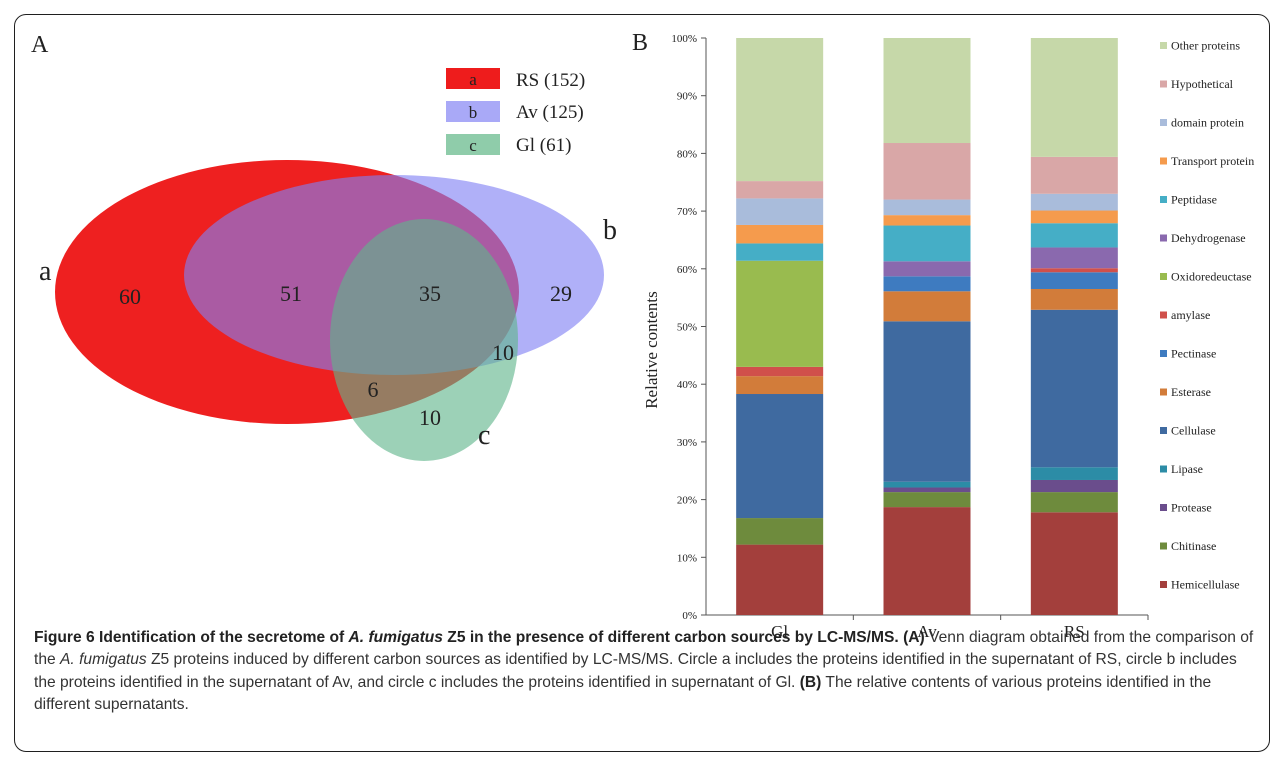 This screenshot has width=1282, height=766. I want to click on y-axis-label: Relative contents, so click(651, 350).